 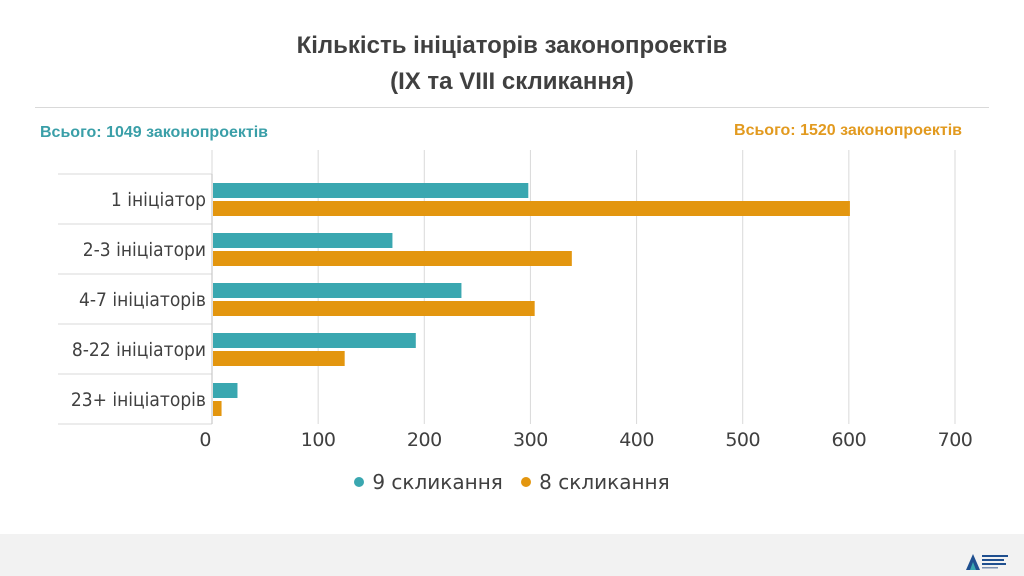 I want to click on chart-legend: 9 скликання 8 скликання, so click(x=512, y=482).